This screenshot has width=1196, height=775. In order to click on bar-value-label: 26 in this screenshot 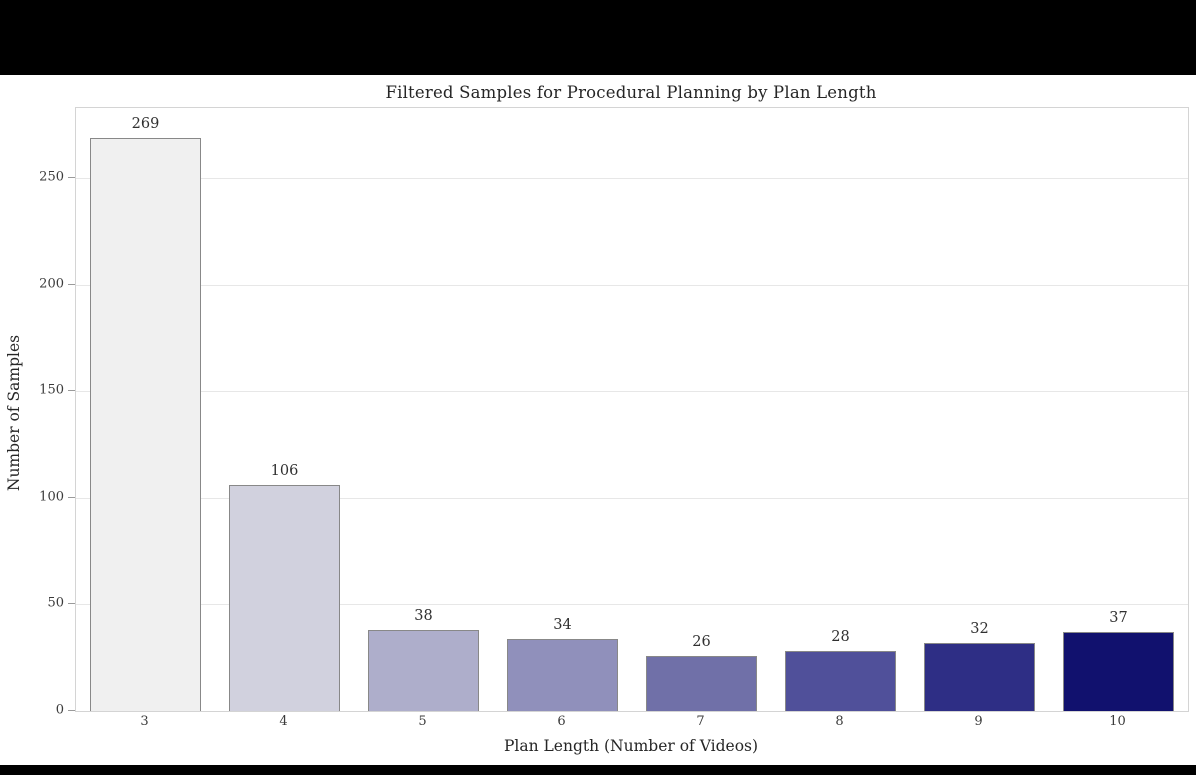, I will do `click(701, 641)`.